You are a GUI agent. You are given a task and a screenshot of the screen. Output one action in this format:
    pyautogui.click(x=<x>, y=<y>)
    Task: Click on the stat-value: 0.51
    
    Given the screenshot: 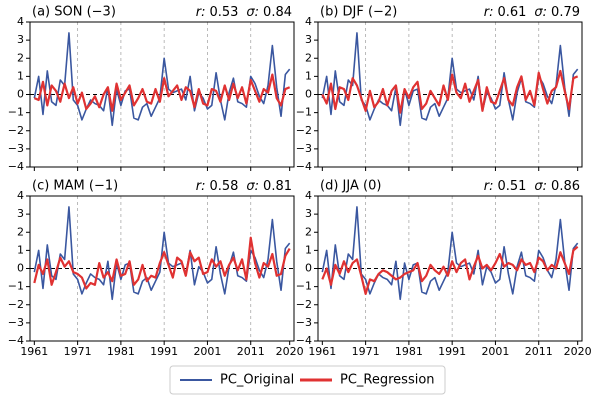 What is the action you would take?
    pyautogui.click(x=511, y=186)
    